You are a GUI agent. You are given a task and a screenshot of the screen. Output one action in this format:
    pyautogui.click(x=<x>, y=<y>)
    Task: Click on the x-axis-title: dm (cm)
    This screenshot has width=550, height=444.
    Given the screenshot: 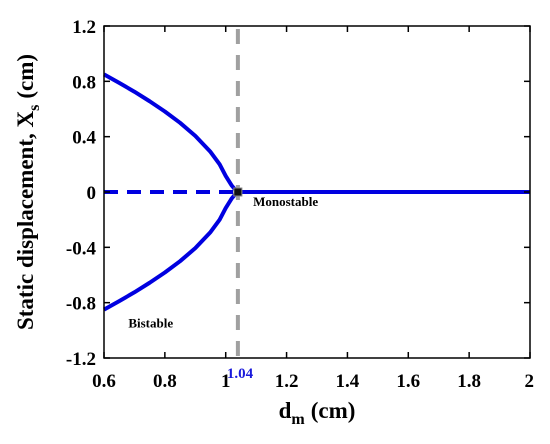 What is the action you would take?
    pyautogui.click(x=317, y=413)
    